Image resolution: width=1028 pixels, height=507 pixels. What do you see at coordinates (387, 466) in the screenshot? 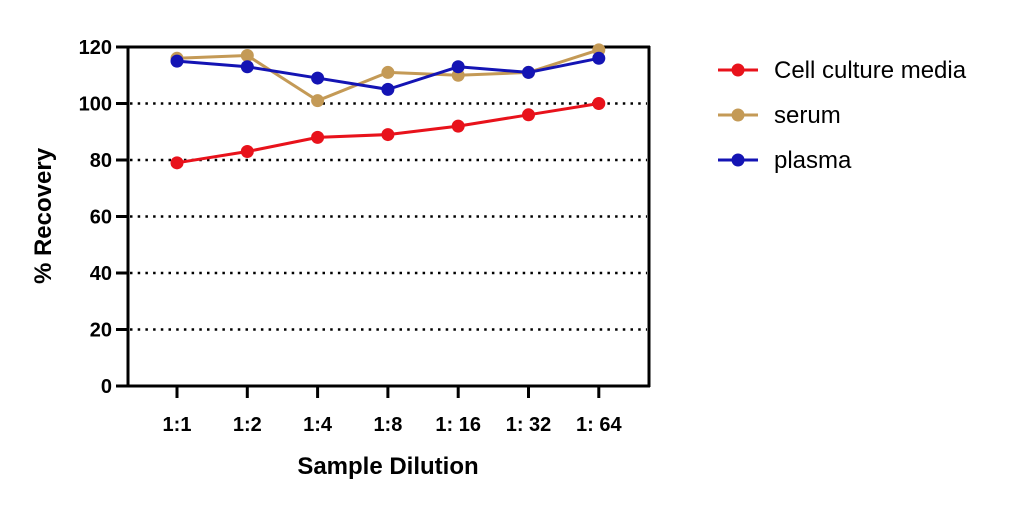
I see `x-axis-title: Sample Dilution` at bounding box center [387, 466].